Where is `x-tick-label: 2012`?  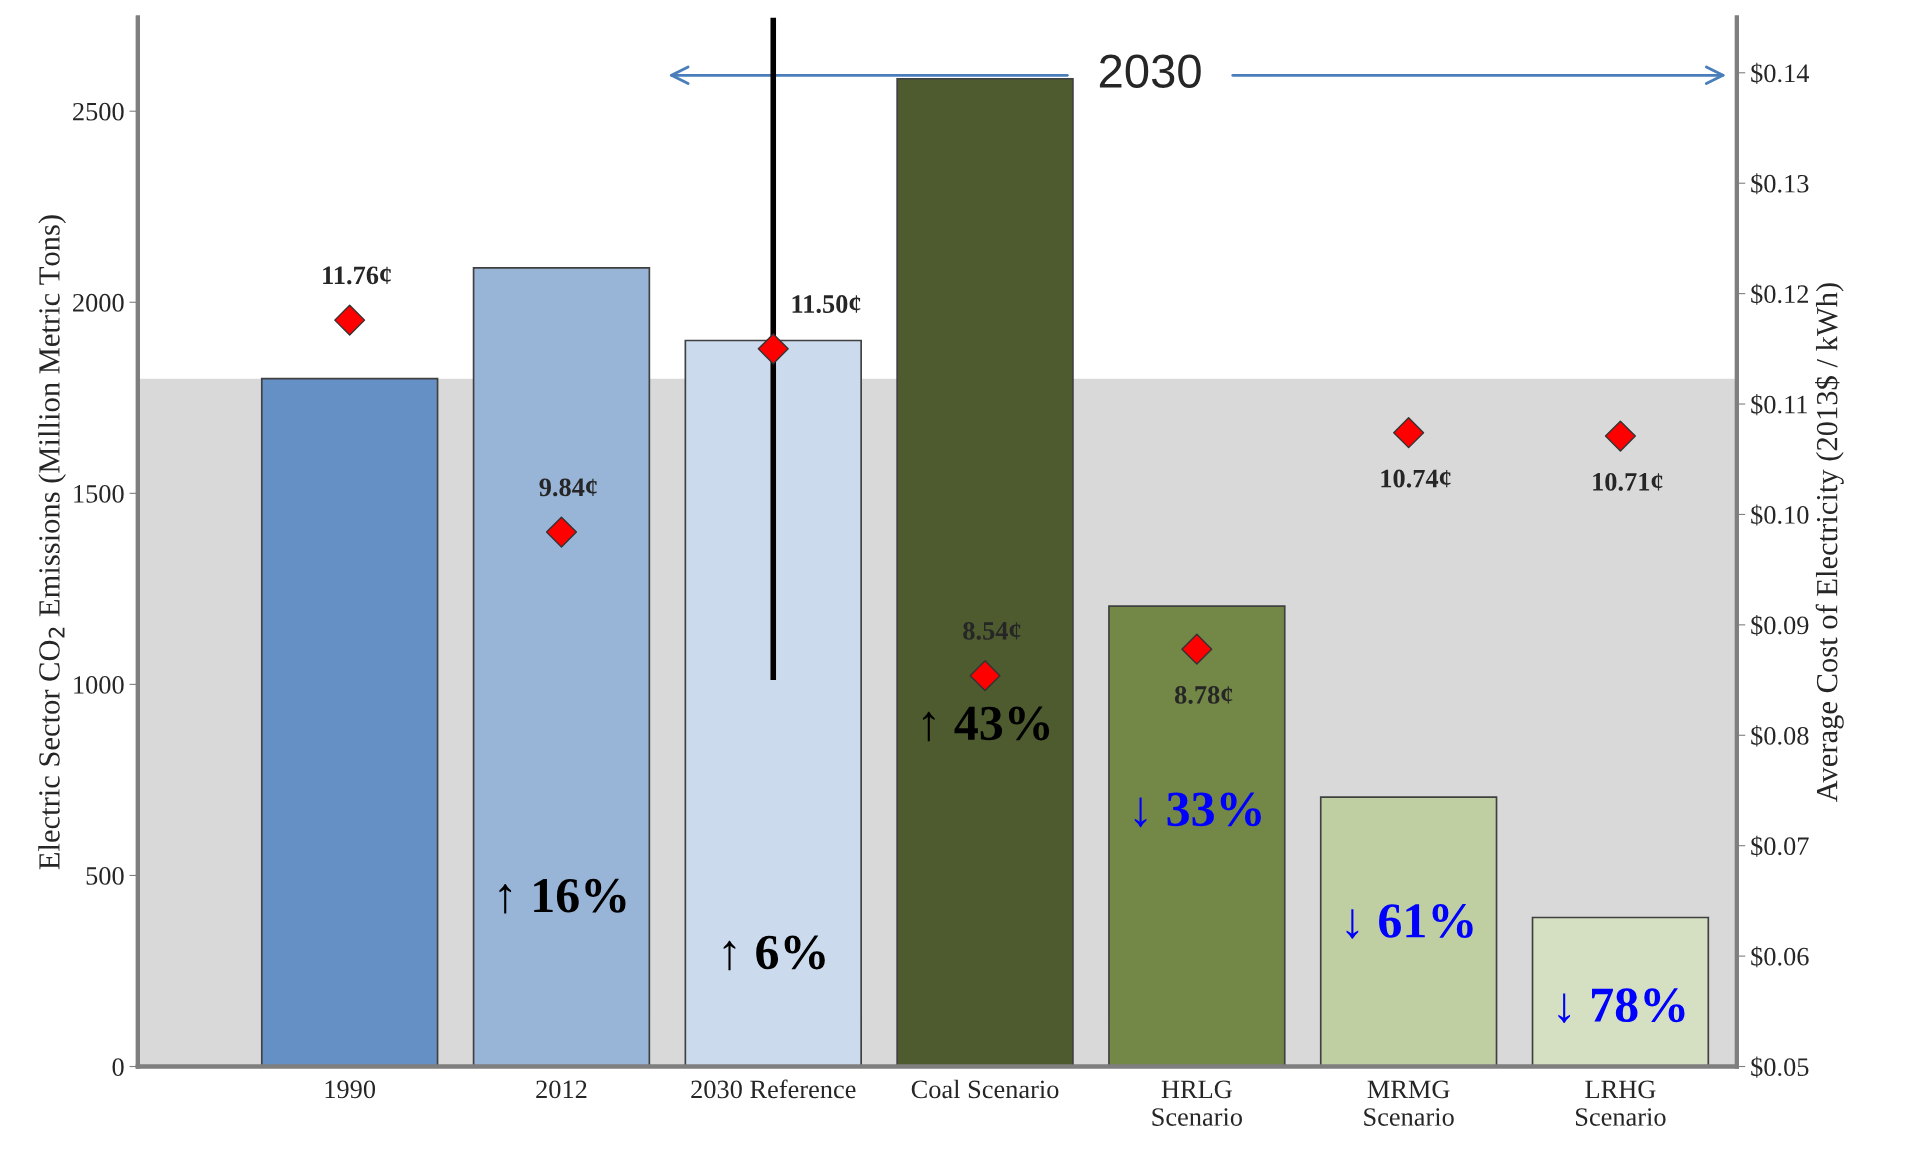 x-tick-label: 2012 is located at coordinates (561, 1089).